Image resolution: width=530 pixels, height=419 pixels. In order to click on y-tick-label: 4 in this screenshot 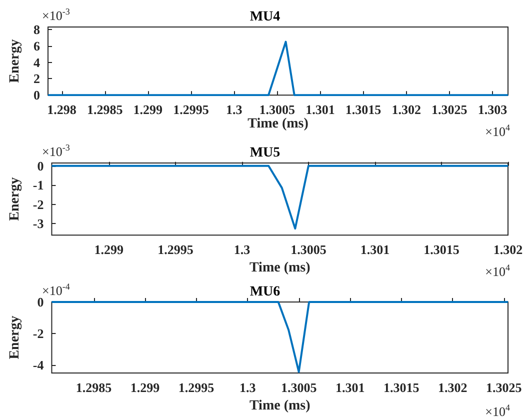, I will do `click(37, 62)`.